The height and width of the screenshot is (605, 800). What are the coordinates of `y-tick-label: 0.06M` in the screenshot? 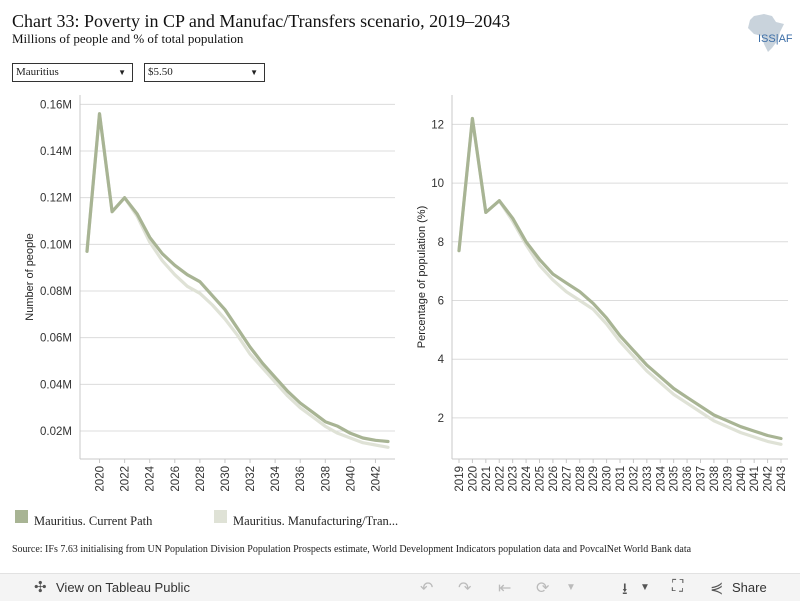 It's located at (56, 339).